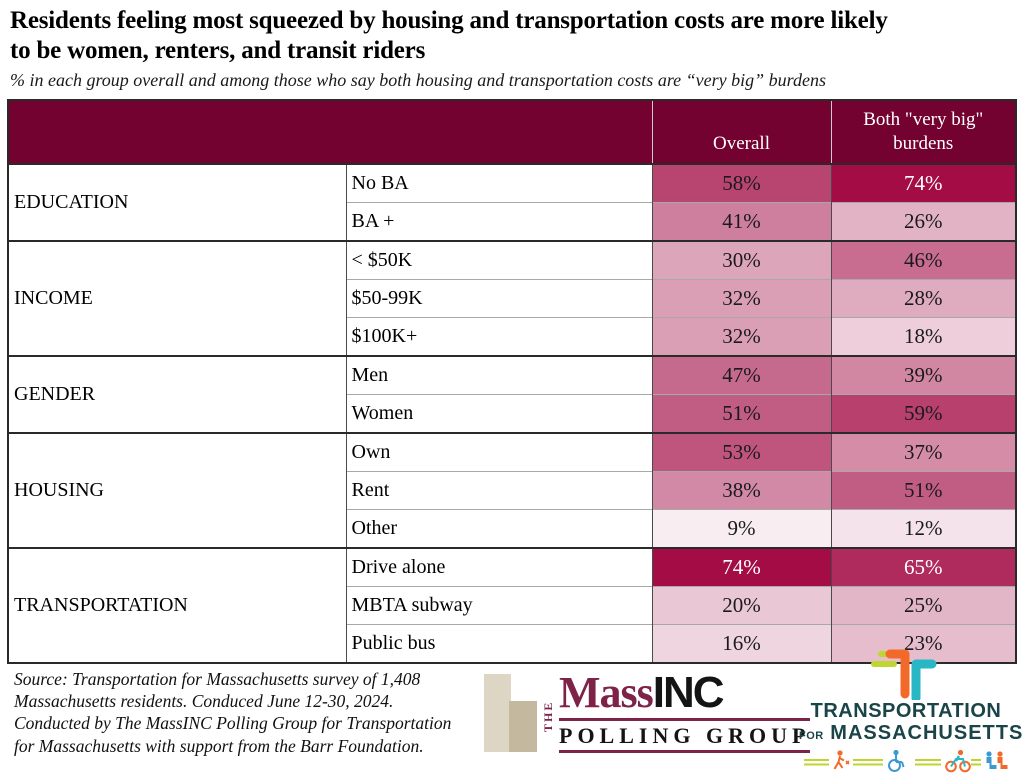  What do you see at coordinates (997, 760) in the screenshot?
I see `seated-passengers-icon` at bounding box center [997, 760].